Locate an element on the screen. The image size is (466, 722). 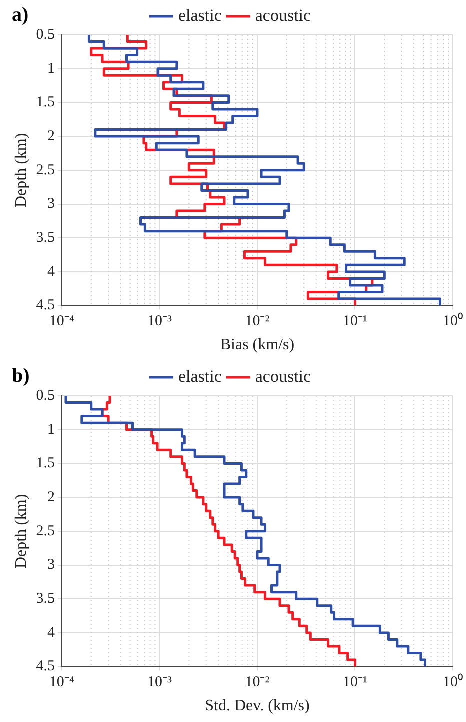
x-axis-title: Std. Dev. (km/s) is located at coordinates (257, 706).